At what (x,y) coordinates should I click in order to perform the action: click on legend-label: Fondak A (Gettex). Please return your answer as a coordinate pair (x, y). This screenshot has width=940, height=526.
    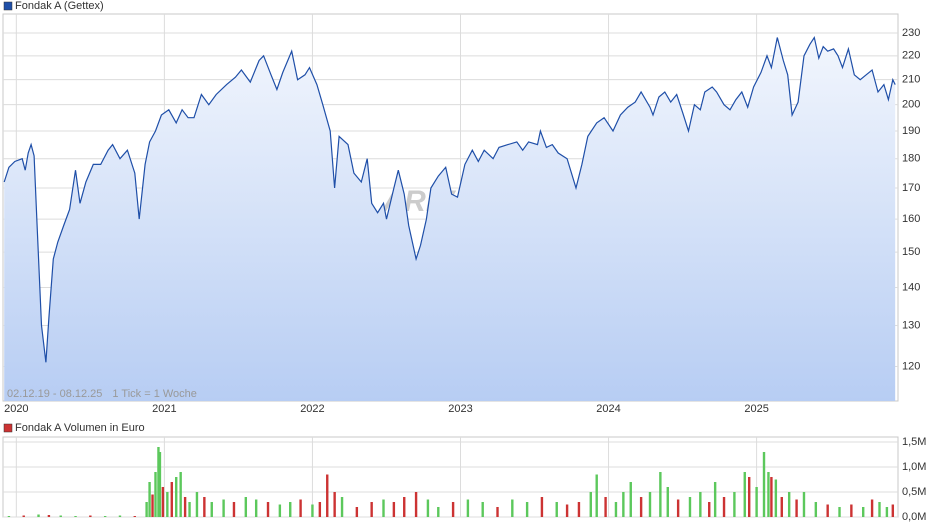
    Looking at the image, I should click on (59, 6).